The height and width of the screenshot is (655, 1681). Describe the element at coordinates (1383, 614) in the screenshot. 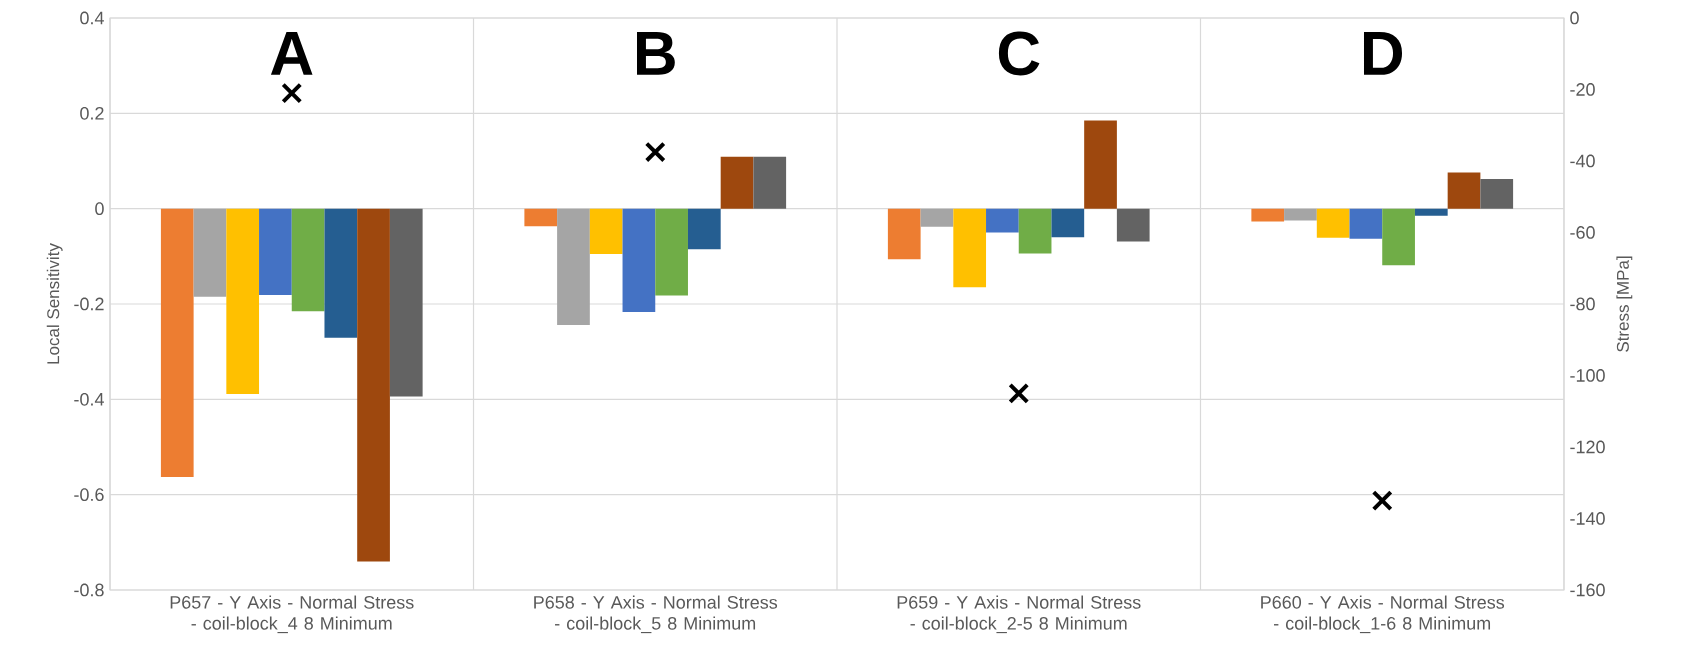

I see `x-tick-label: P660 - Y Axis - Normal Stress - coil-block_1-6 8 Minimum` at that location.